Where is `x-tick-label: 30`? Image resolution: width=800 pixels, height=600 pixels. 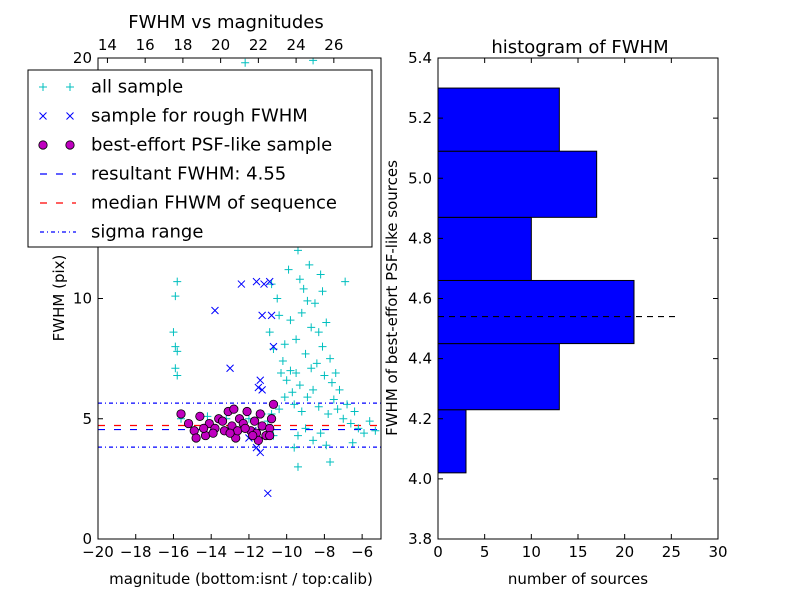
x-tick-label: 30 is located at coordinates (717, 552).